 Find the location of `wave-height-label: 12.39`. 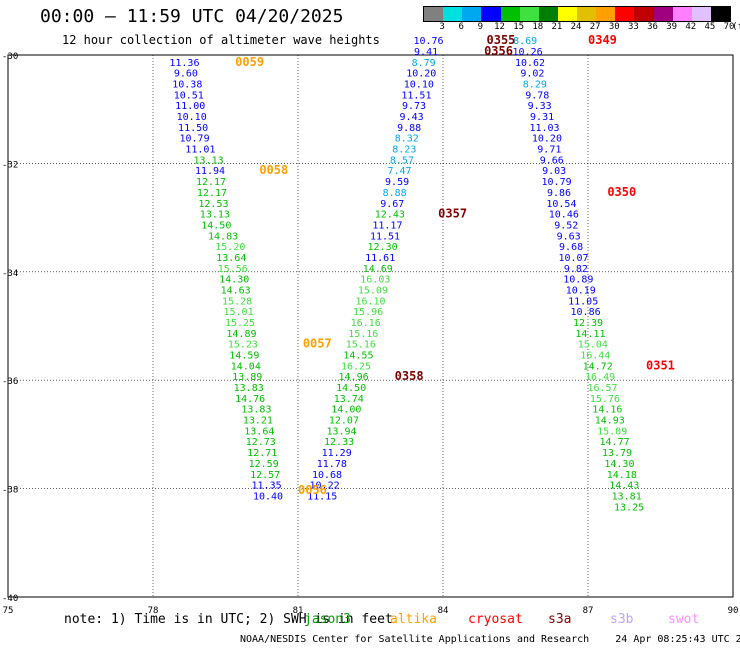

wave-height-label: 12.39 is located at coordinates (588, 323).